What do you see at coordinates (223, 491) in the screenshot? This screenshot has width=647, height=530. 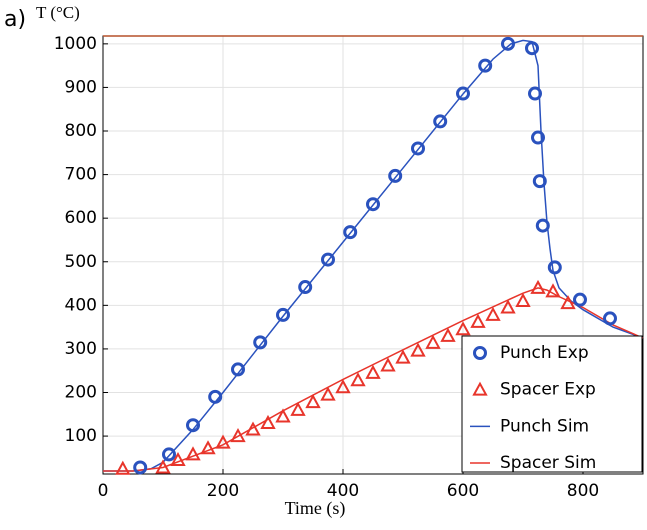 I see `x-tick-label: 200` at bounding box center [223, 491].